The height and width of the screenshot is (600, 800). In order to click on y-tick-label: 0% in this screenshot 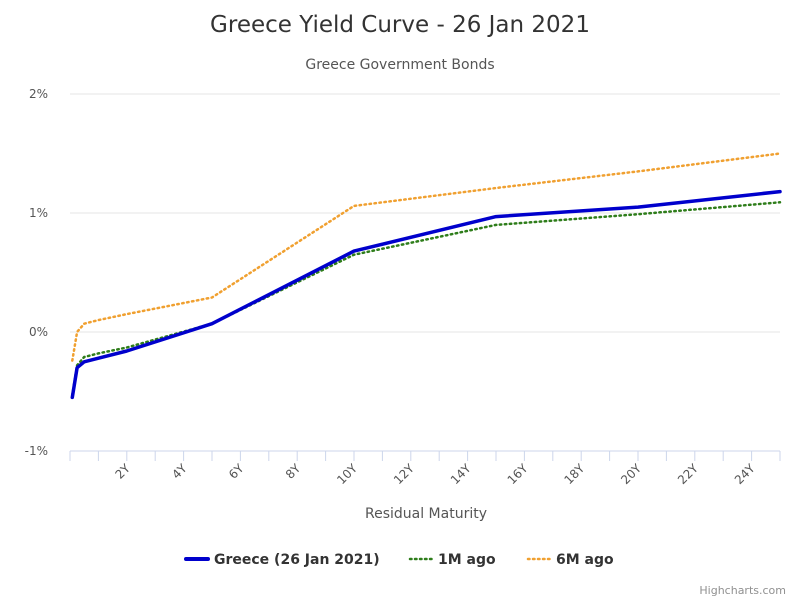, I will do `click(38, 332)`.